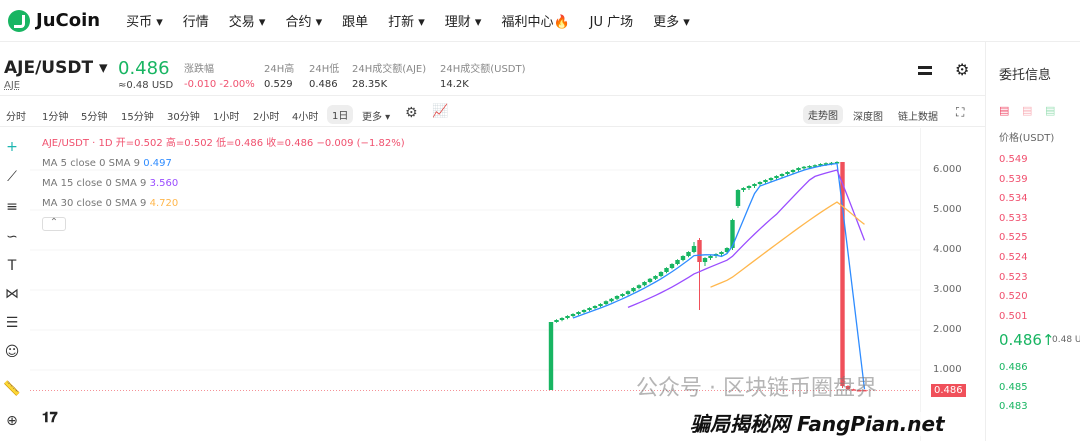  I want to click on ask-price: 0.534, so click(1013, 199).